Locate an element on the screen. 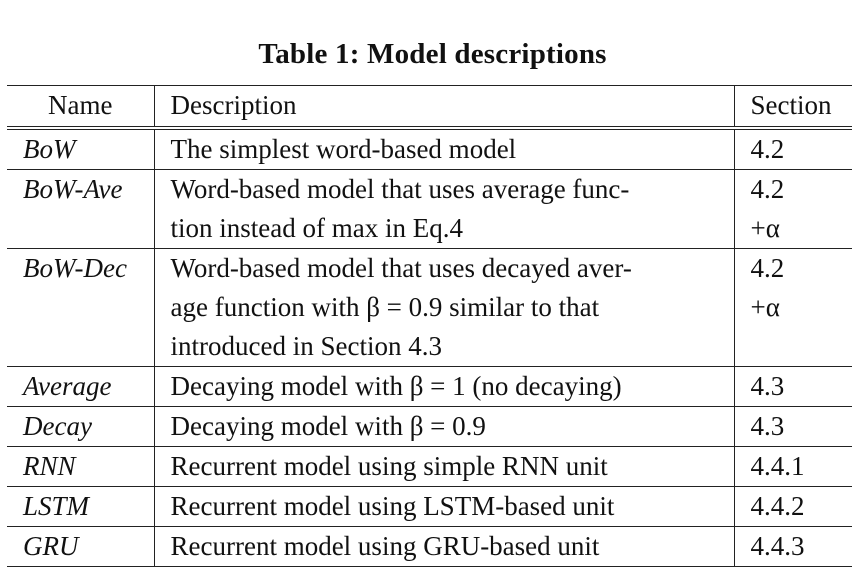 The width and height of the screenshot is (865, 573). description-line: introduced in Section 4.3 is located at coordinates (306, 346).